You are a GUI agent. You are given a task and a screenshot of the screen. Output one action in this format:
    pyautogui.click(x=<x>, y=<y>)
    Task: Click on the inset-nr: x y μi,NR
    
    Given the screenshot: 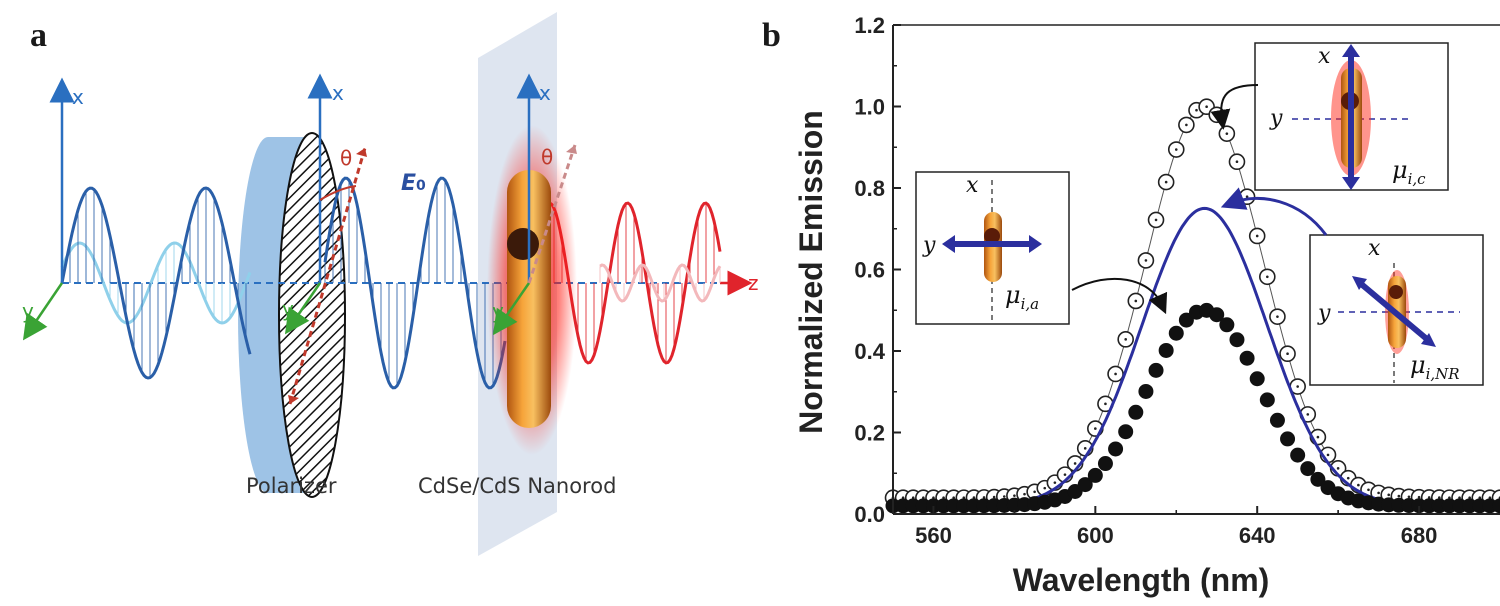 What is the action you would take?
    pyautogui.click(x=1396, y=310)
    